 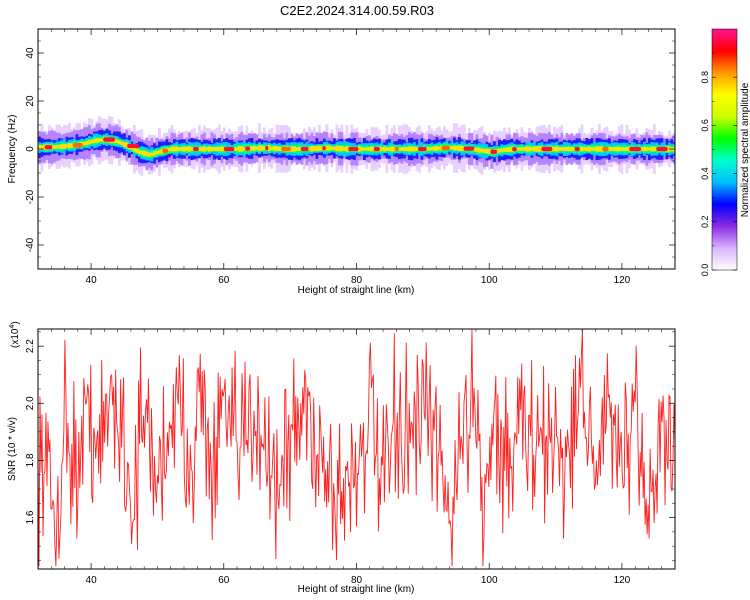 I want to click on snr-x-tick-label: 60, so click(x=224, y=580).